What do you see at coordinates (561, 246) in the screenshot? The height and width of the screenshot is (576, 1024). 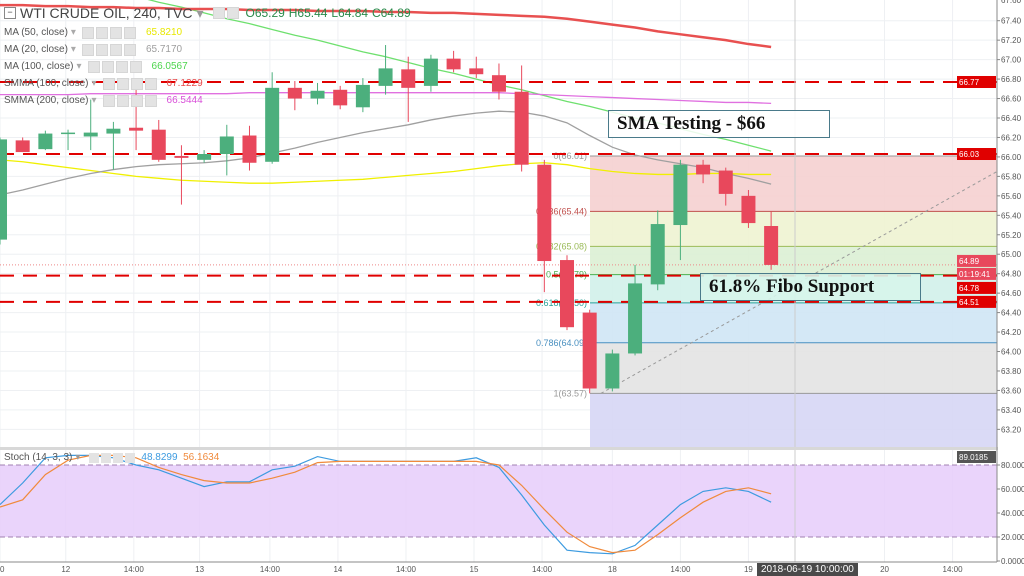 I see `fib-level-label: 0.382(65.08)` at bounding box center [561, 246].